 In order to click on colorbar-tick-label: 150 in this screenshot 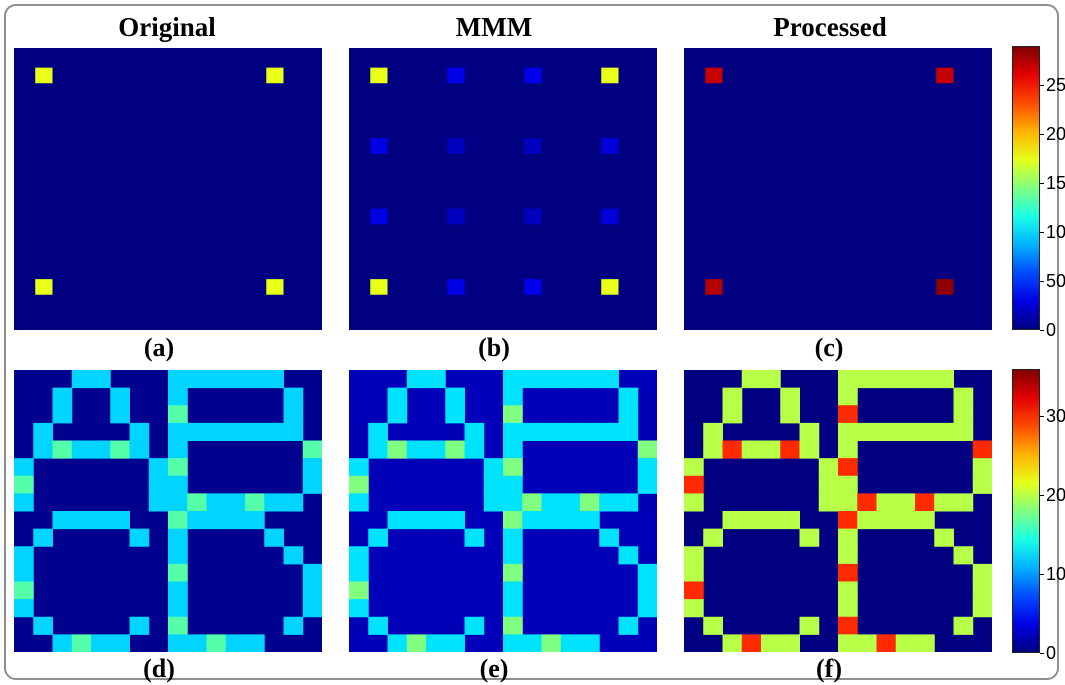, I will do `click(1055, 183)`.